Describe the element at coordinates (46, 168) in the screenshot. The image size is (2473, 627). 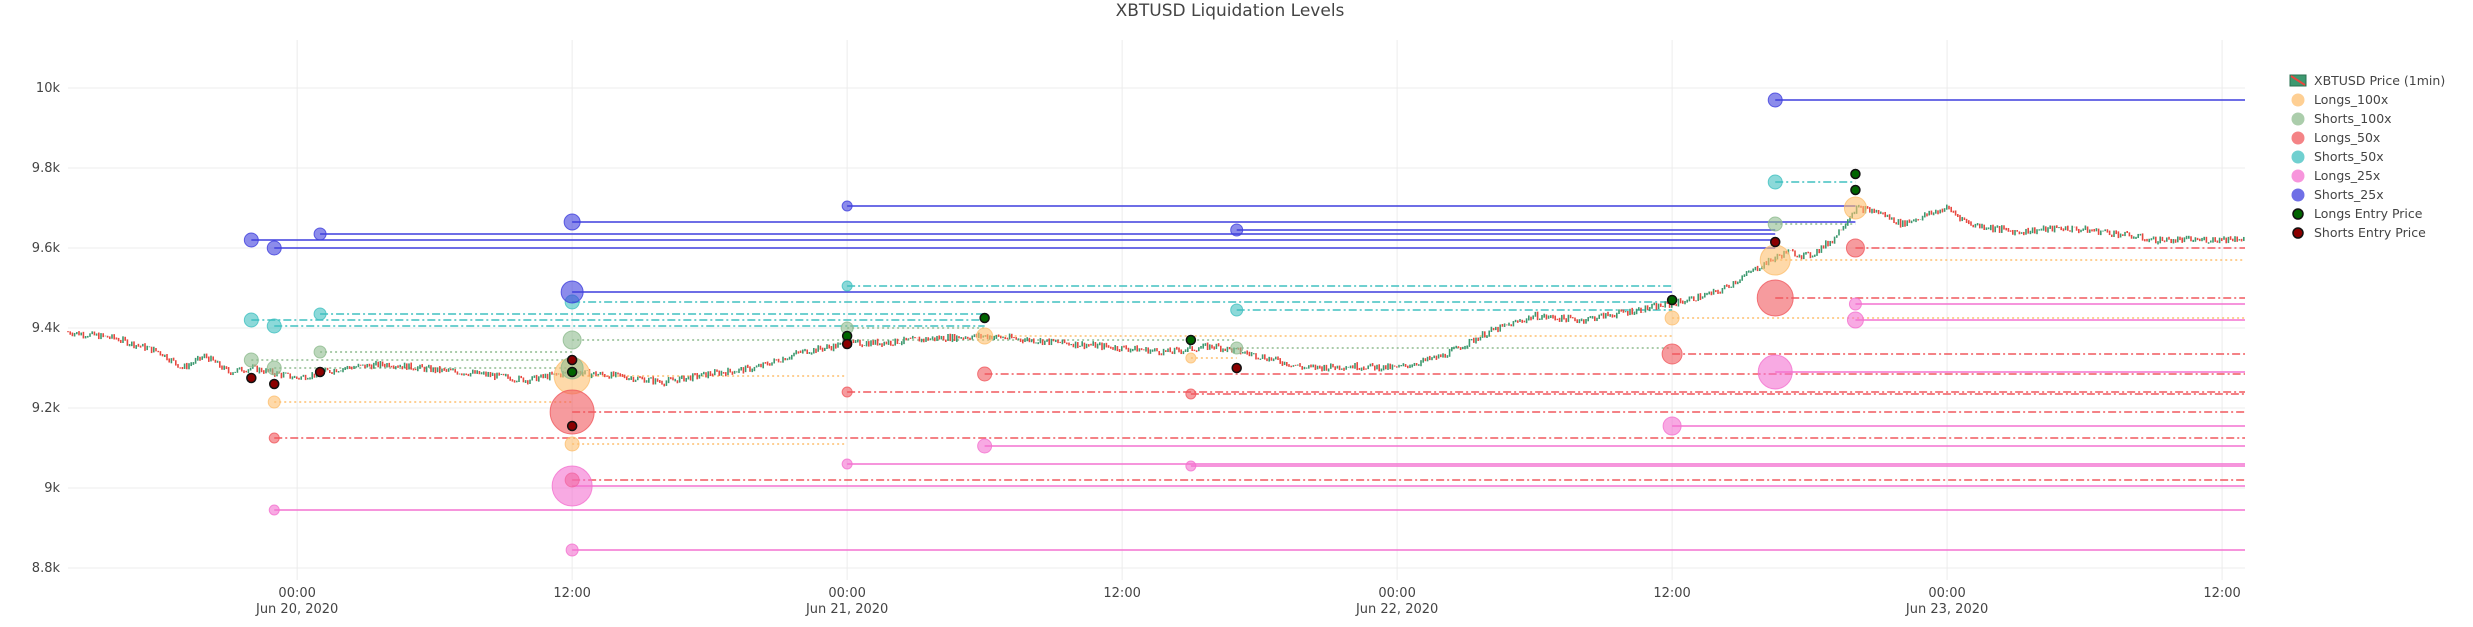
I see `y-tick-label: 9.8k` at that location.